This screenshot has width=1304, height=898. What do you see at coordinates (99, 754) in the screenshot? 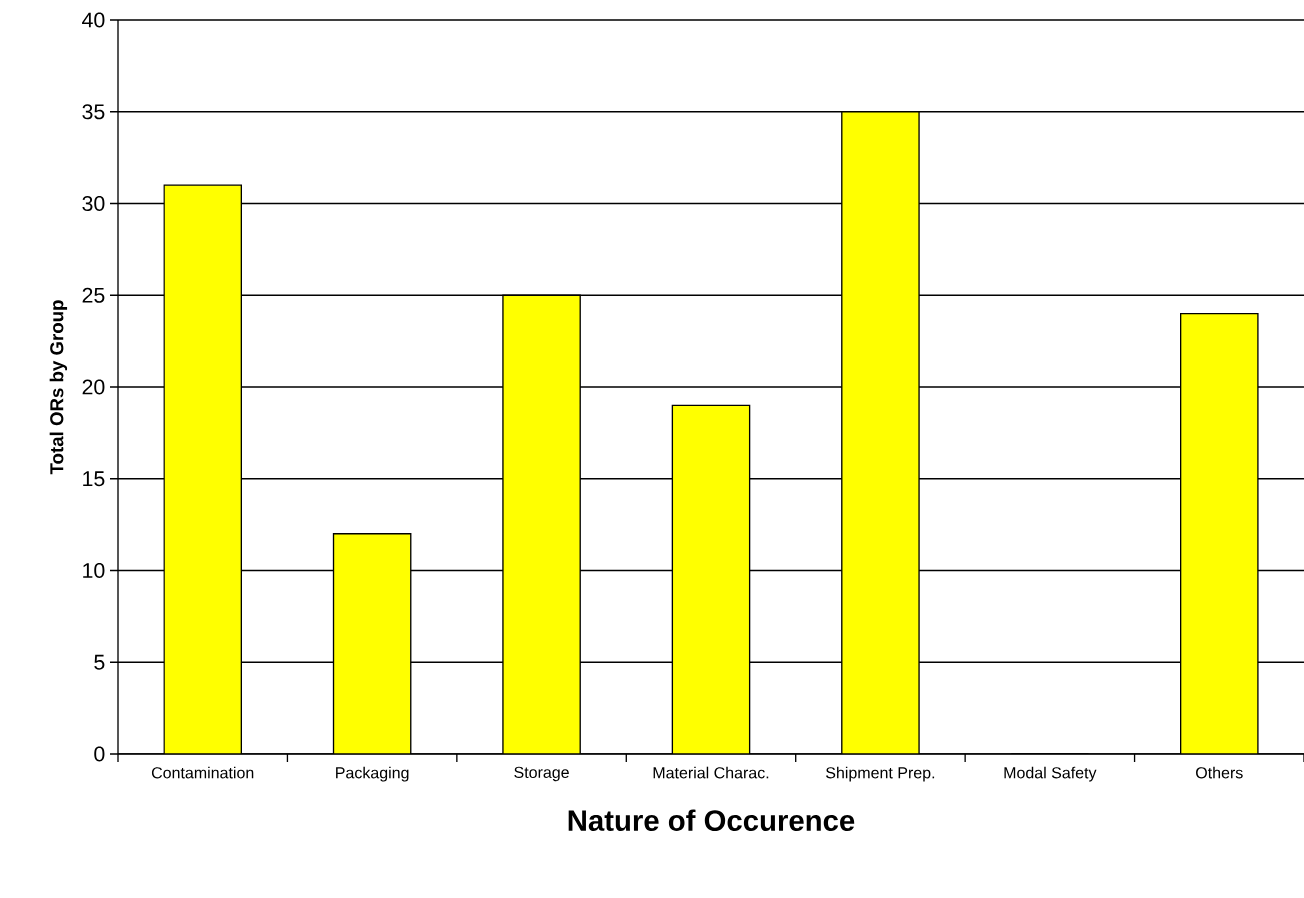
I see `y-tick-label: 0` at bounding box center [99, 754].